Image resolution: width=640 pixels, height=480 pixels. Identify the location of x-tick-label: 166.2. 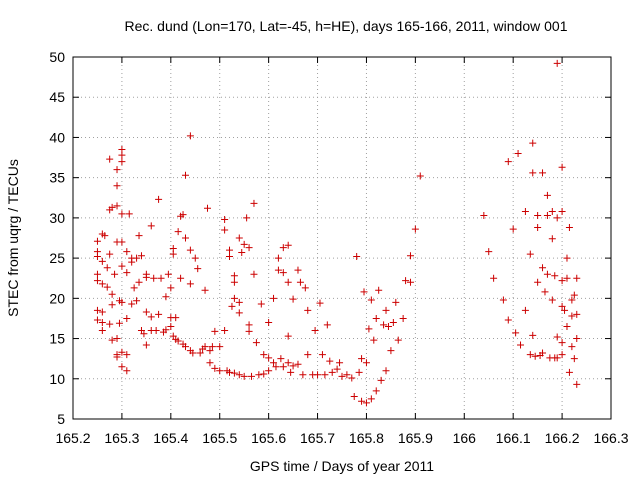
(562, 438).